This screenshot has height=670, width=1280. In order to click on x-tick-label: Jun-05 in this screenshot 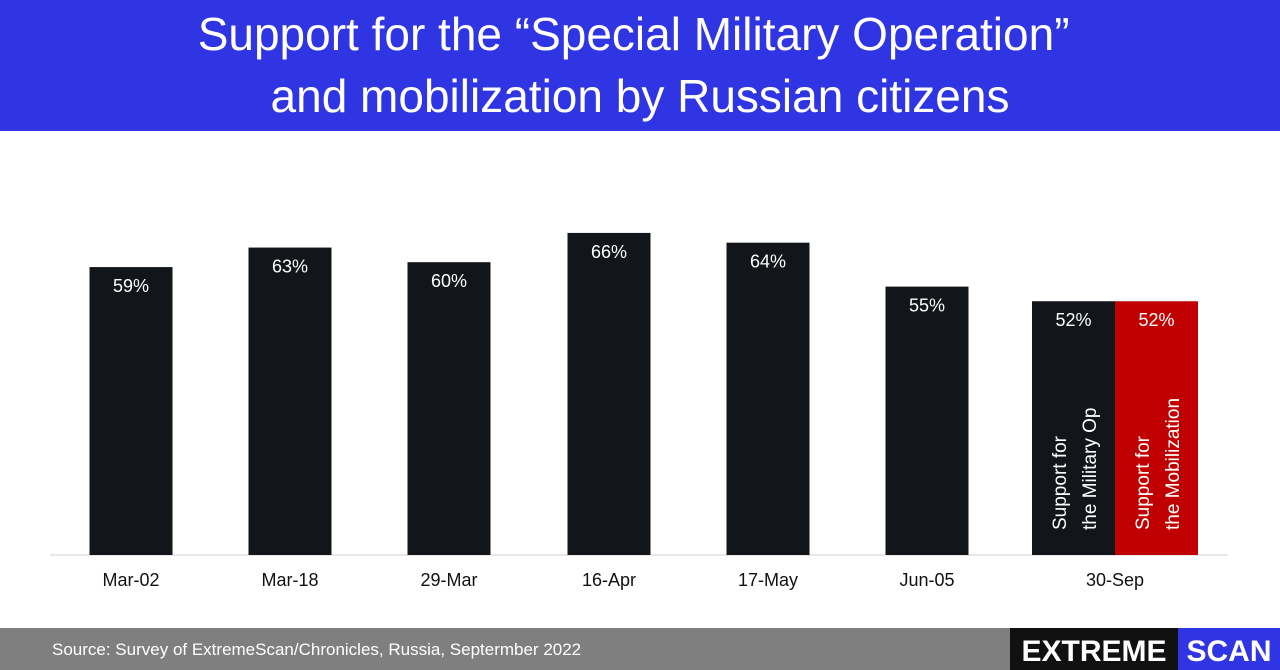, I will do `click(926, 580)`.